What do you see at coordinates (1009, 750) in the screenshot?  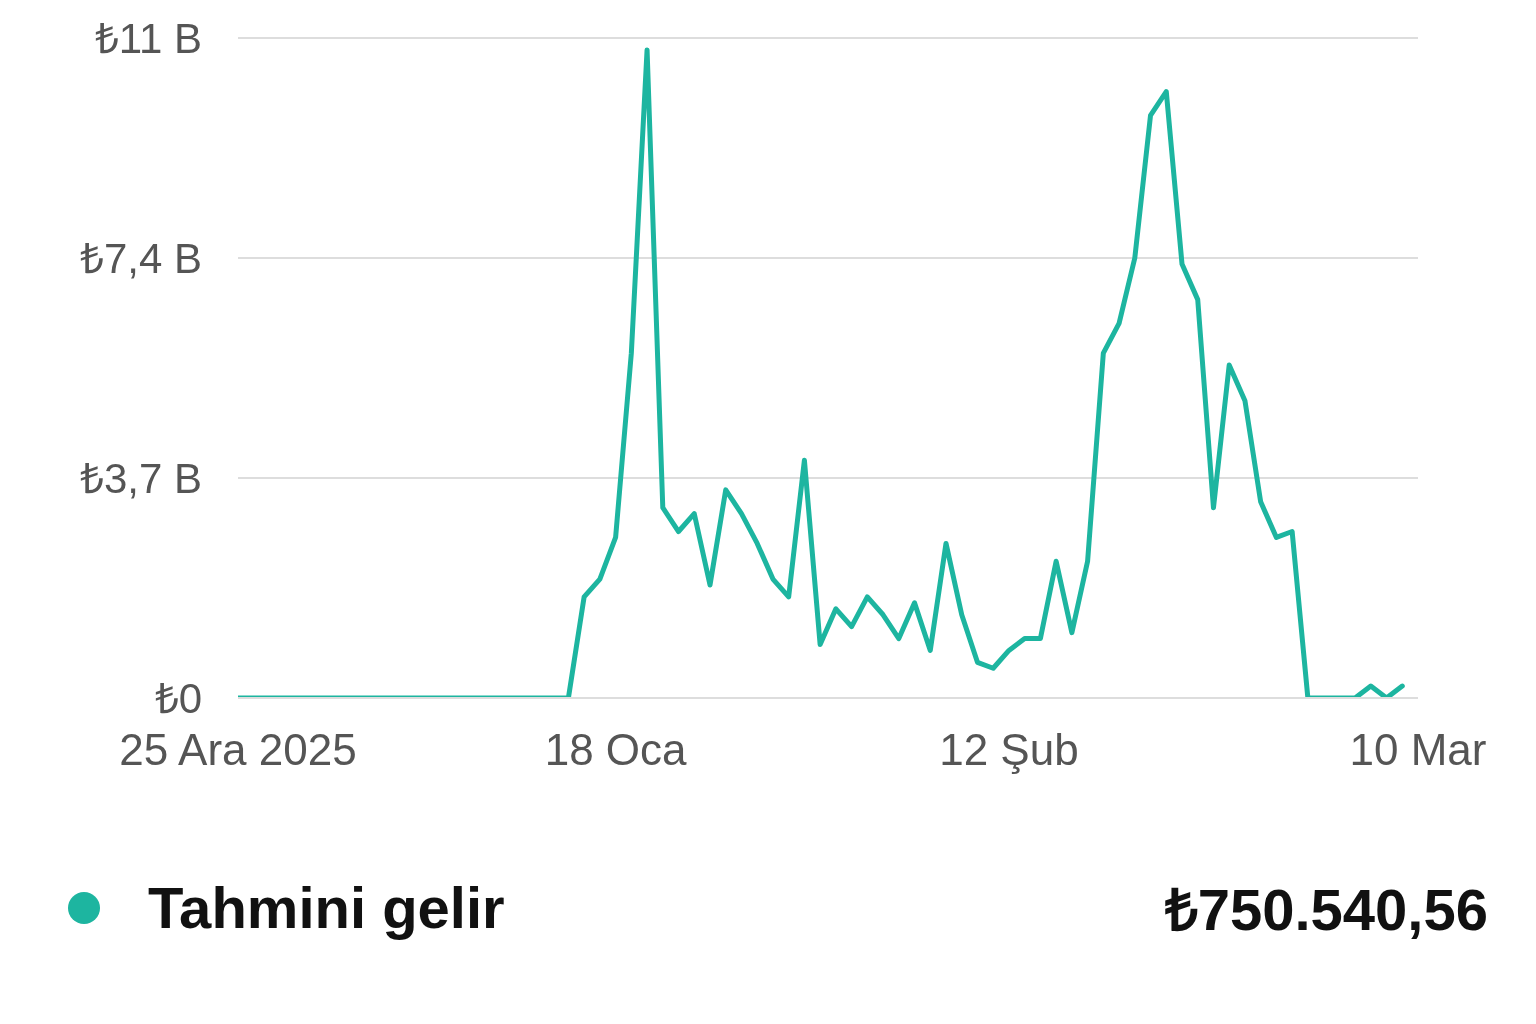 I see `x-tick-label: 12 Şub` at bounding box center [1009, 750].